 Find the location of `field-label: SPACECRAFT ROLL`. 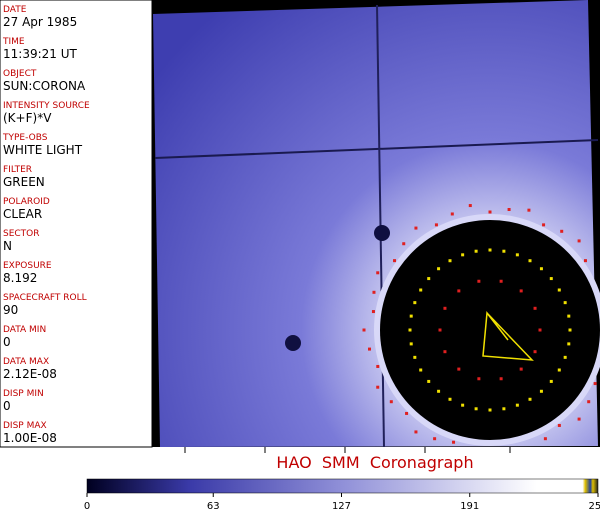

field-label: SPACECRAFT ROLL is located at coordinates (45, 298).